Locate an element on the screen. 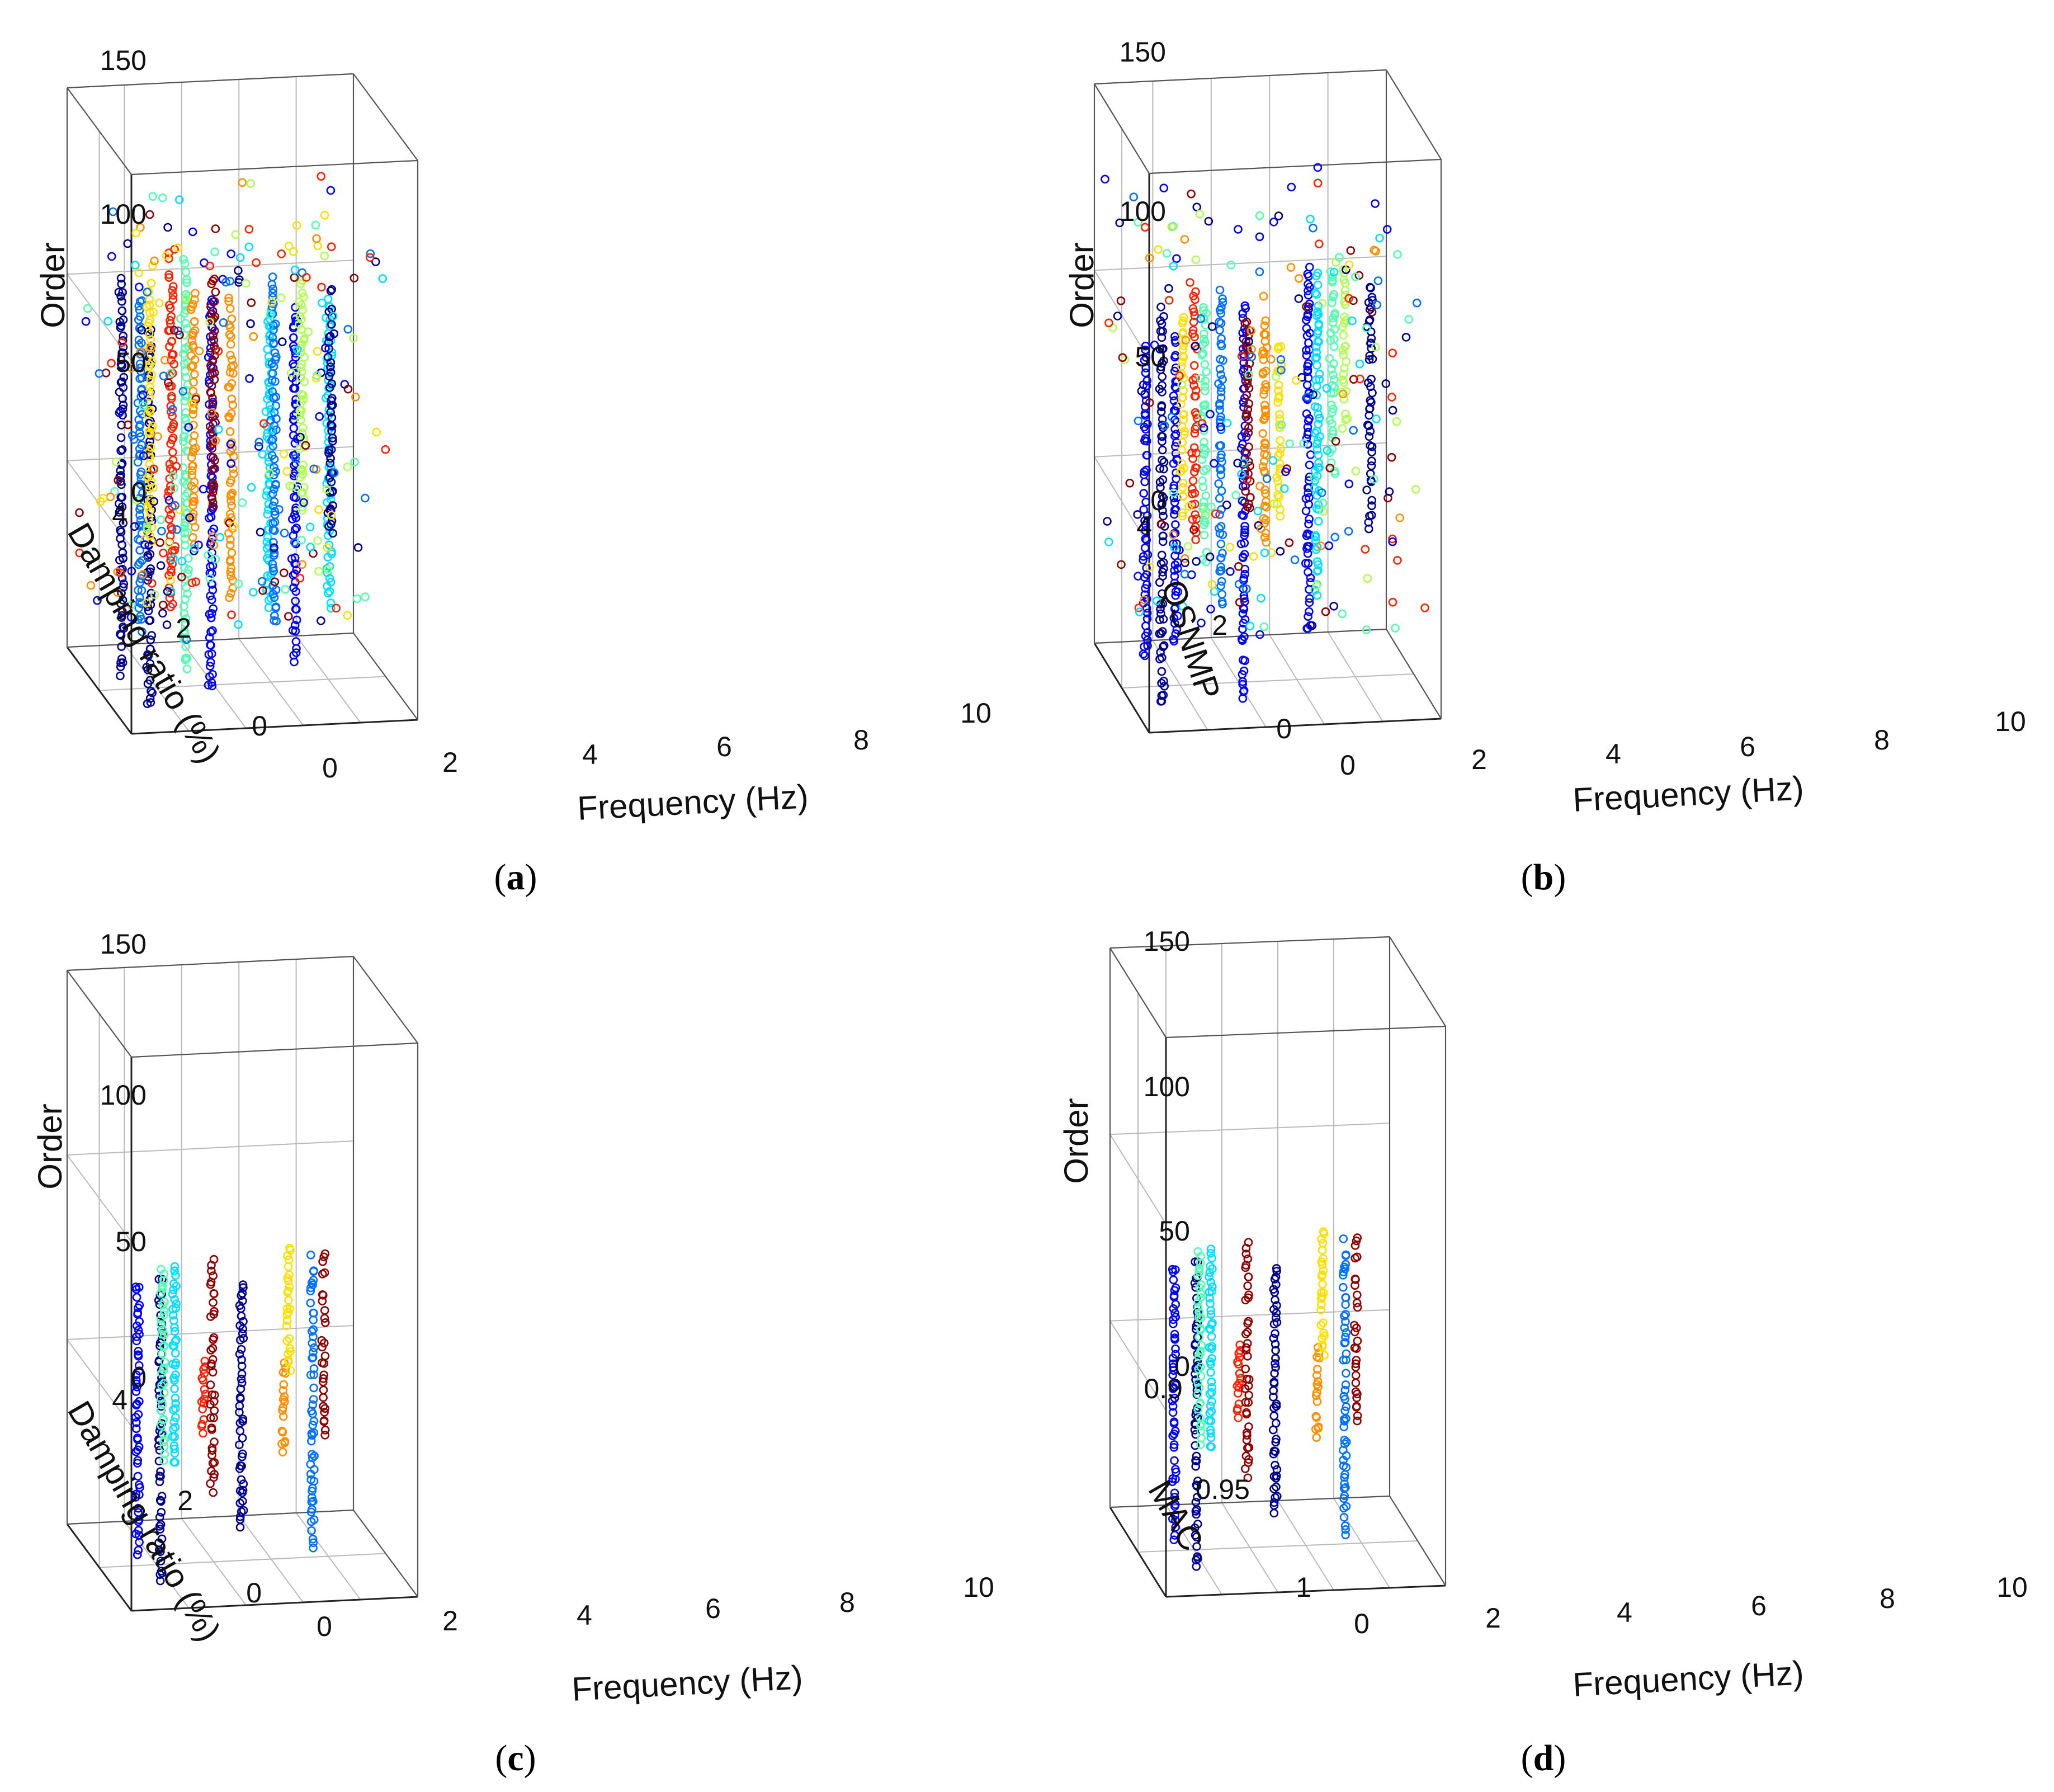 This screenshot has height=1792, width=2054. panel-a-ztick: 150 is located at coordinates (123, 61).